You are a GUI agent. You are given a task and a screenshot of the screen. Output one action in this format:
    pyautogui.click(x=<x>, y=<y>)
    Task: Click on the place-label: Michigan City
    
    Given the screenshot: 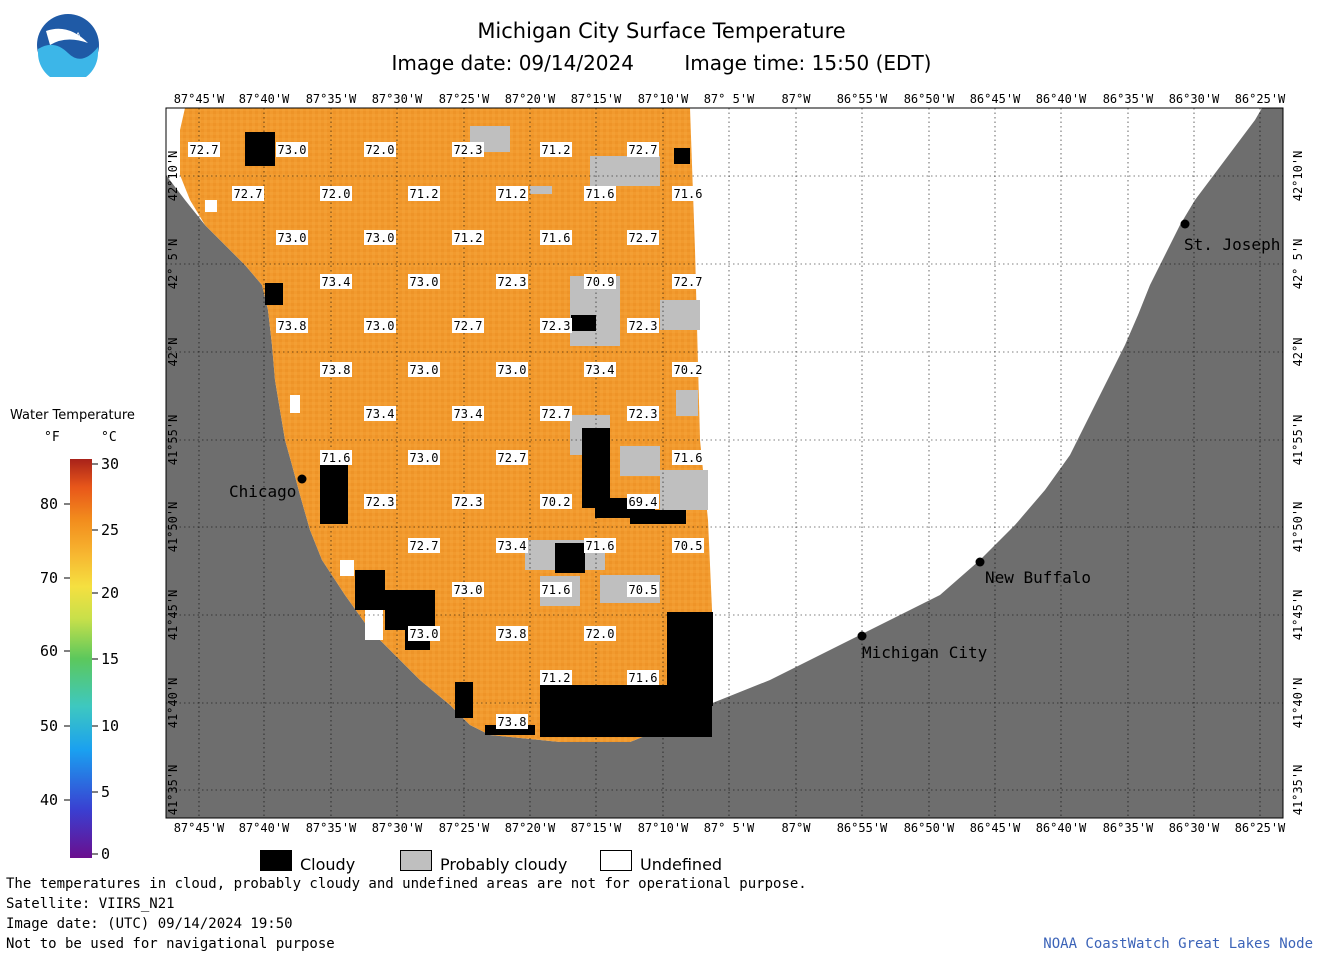 What is the action you would take?
    pyautogui.click(x=925, y=652)
    